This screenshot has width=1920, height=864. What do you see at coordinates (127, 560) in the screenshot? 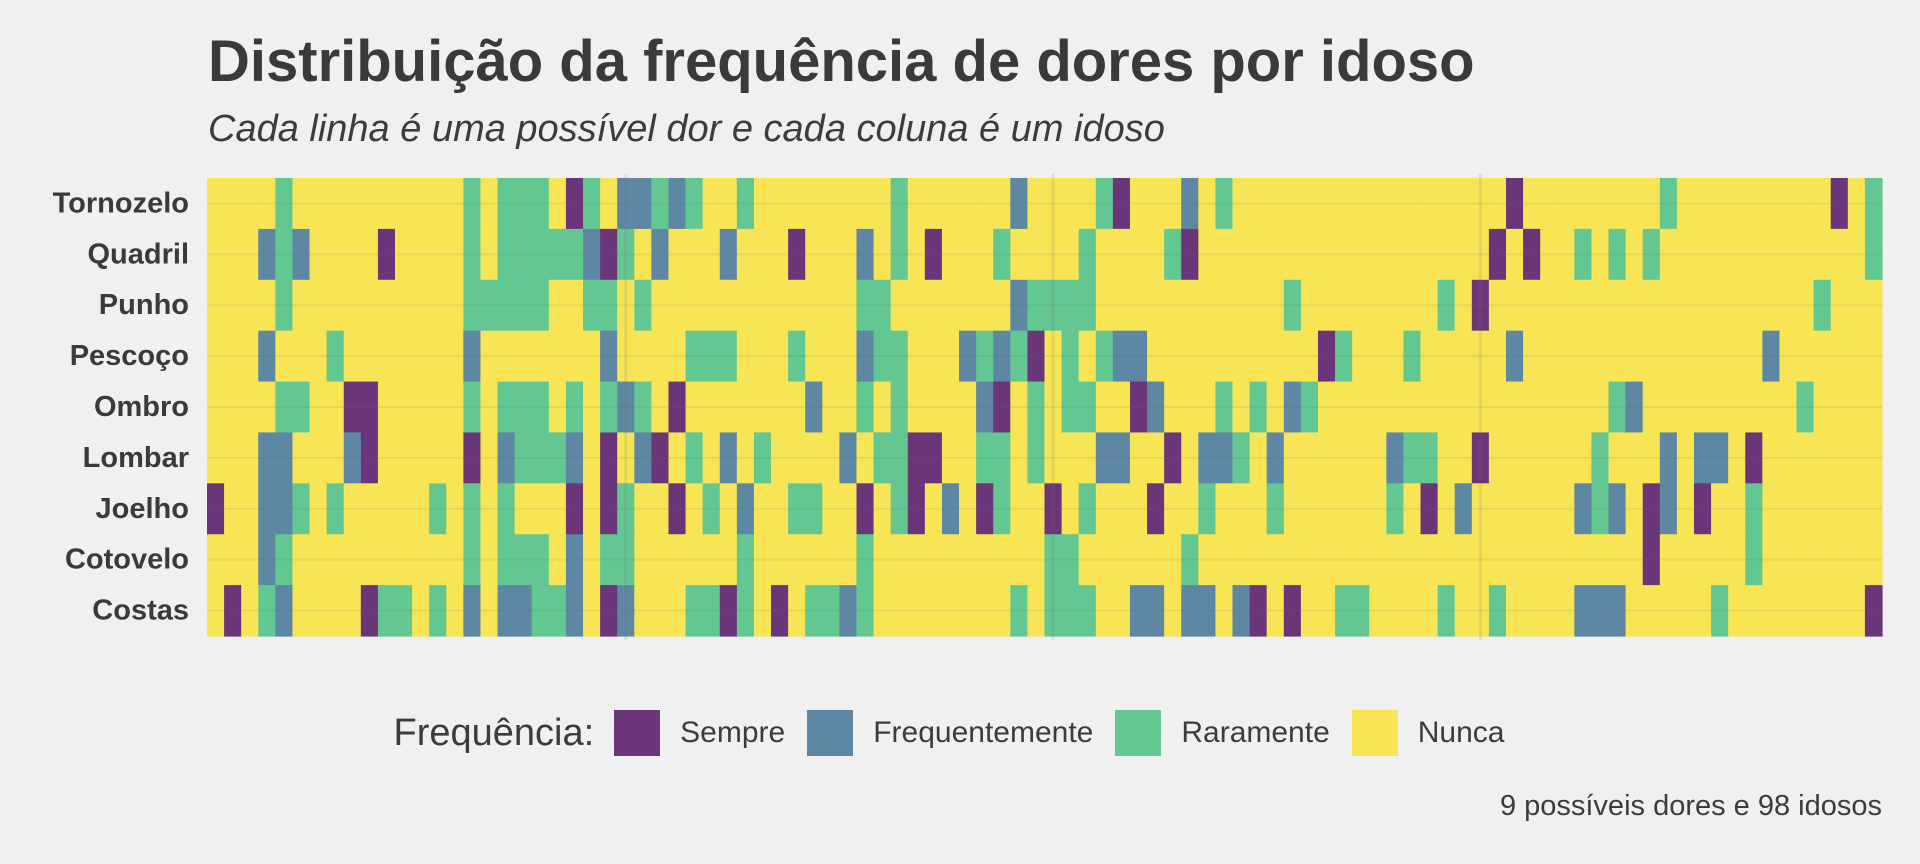
I see `row-label: Cotovelo` at bounding box center [127, 560].